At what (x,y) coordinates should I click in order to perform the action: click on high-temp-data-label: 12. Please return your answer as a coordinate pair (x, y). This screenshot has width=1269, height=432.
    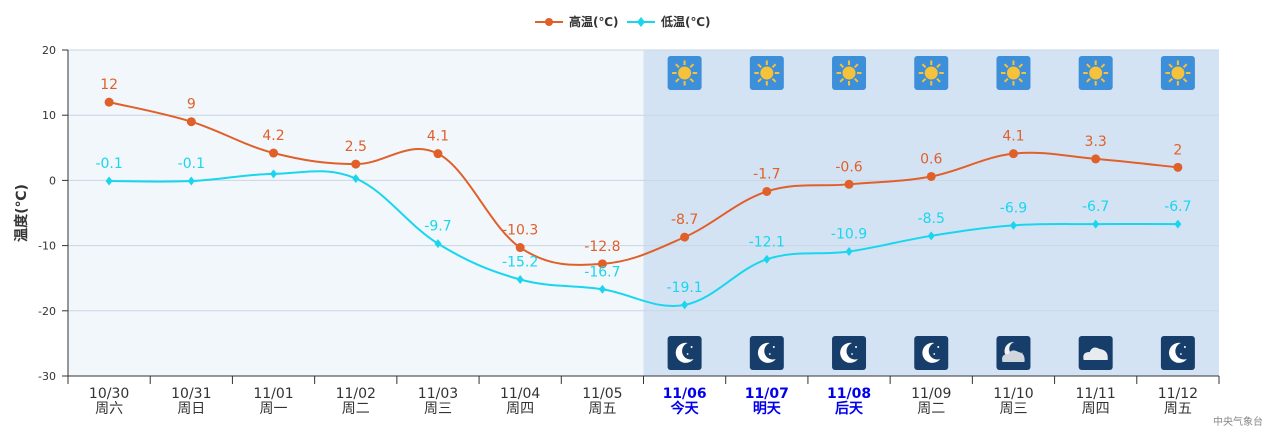
    Looking at the image, I should click on (109, 85).